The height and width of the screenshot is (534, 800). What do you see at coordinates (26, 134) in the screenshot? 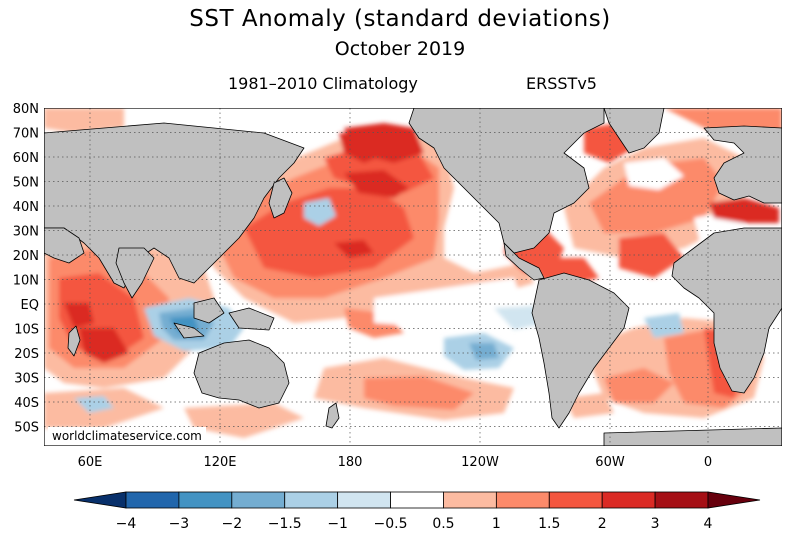
I see `lat-label: 70N` at bounding box center [26, 134].